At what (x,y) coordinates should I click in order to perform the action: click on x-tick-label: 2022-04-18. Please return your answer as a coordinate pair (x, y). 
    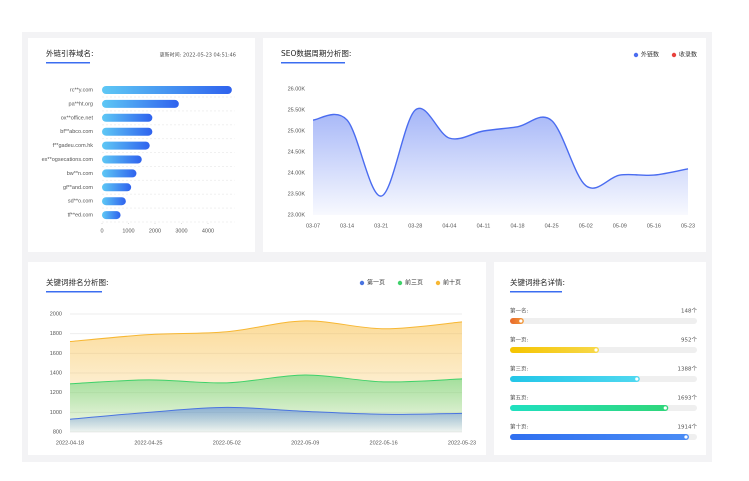
    Looking at the image, I should click on (70, 443).